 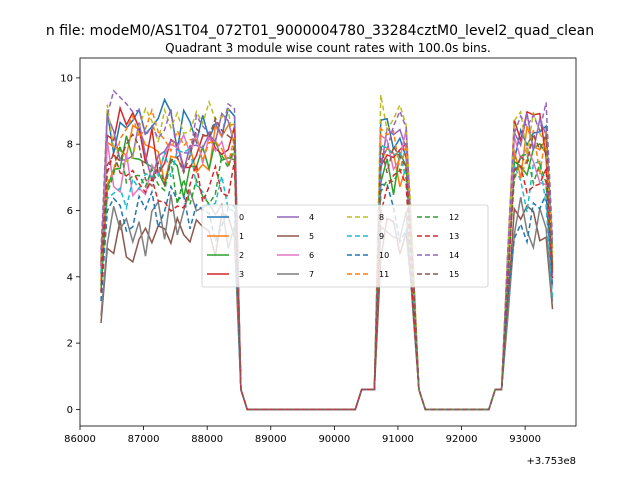 What do you see at coordinates (381, 236) in the screenshot?
I see `legend-label-9: 9` at bounding box center [381, 236].